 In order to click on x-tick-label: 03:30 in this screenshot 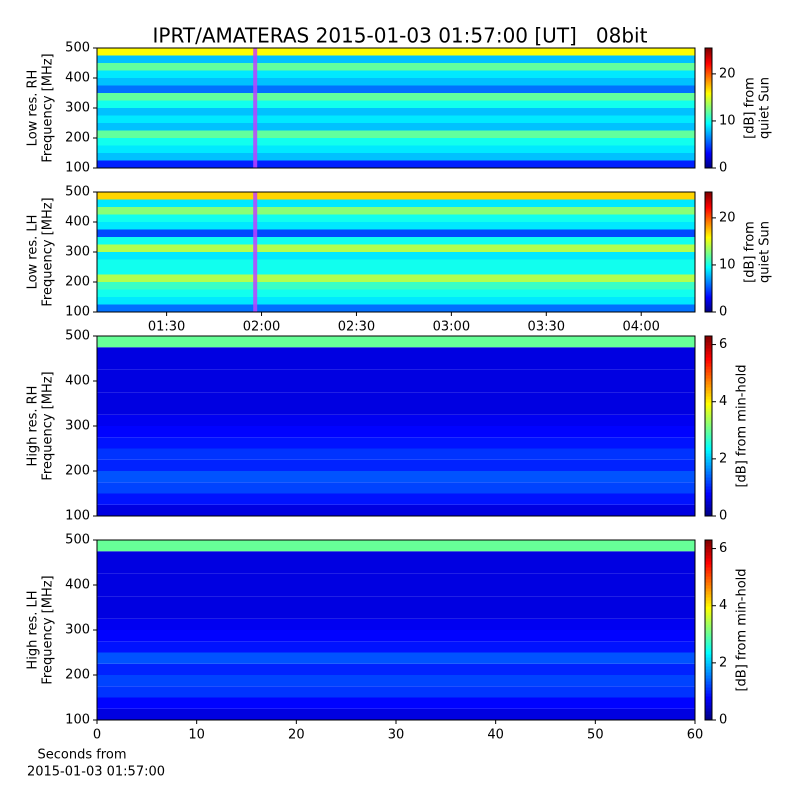, I will do `click(546, 327)`.